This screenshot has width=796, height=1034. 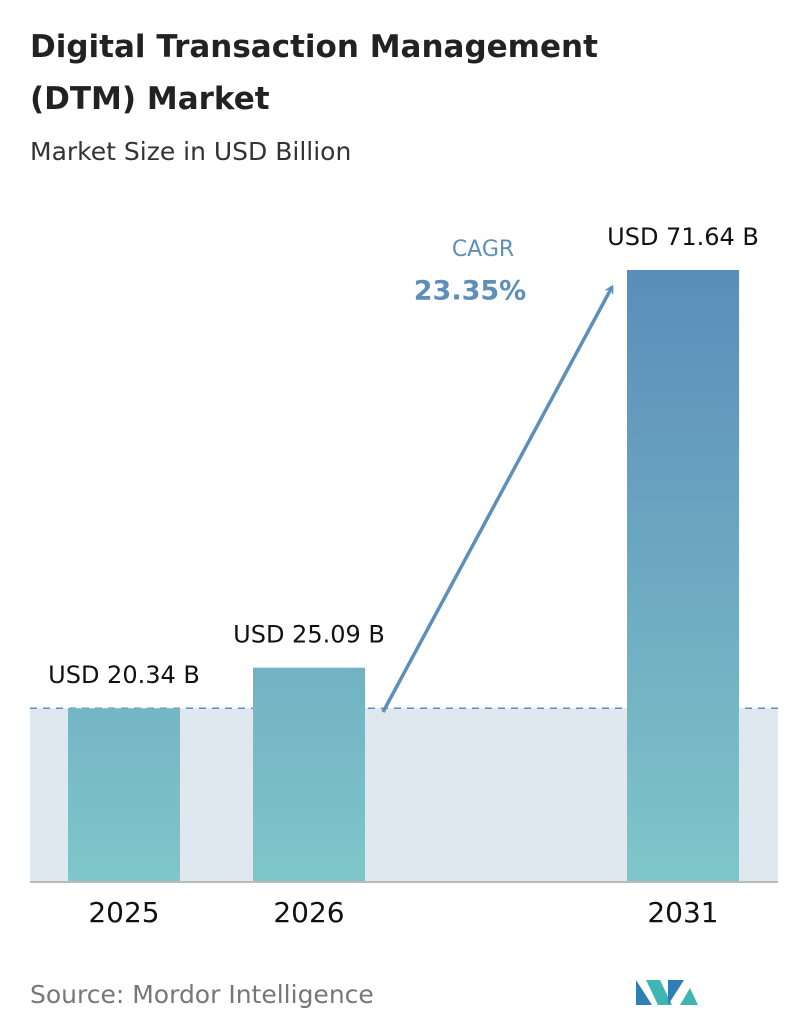 I want to click on x-tick-label: 2025, so click(x=123, y=912).